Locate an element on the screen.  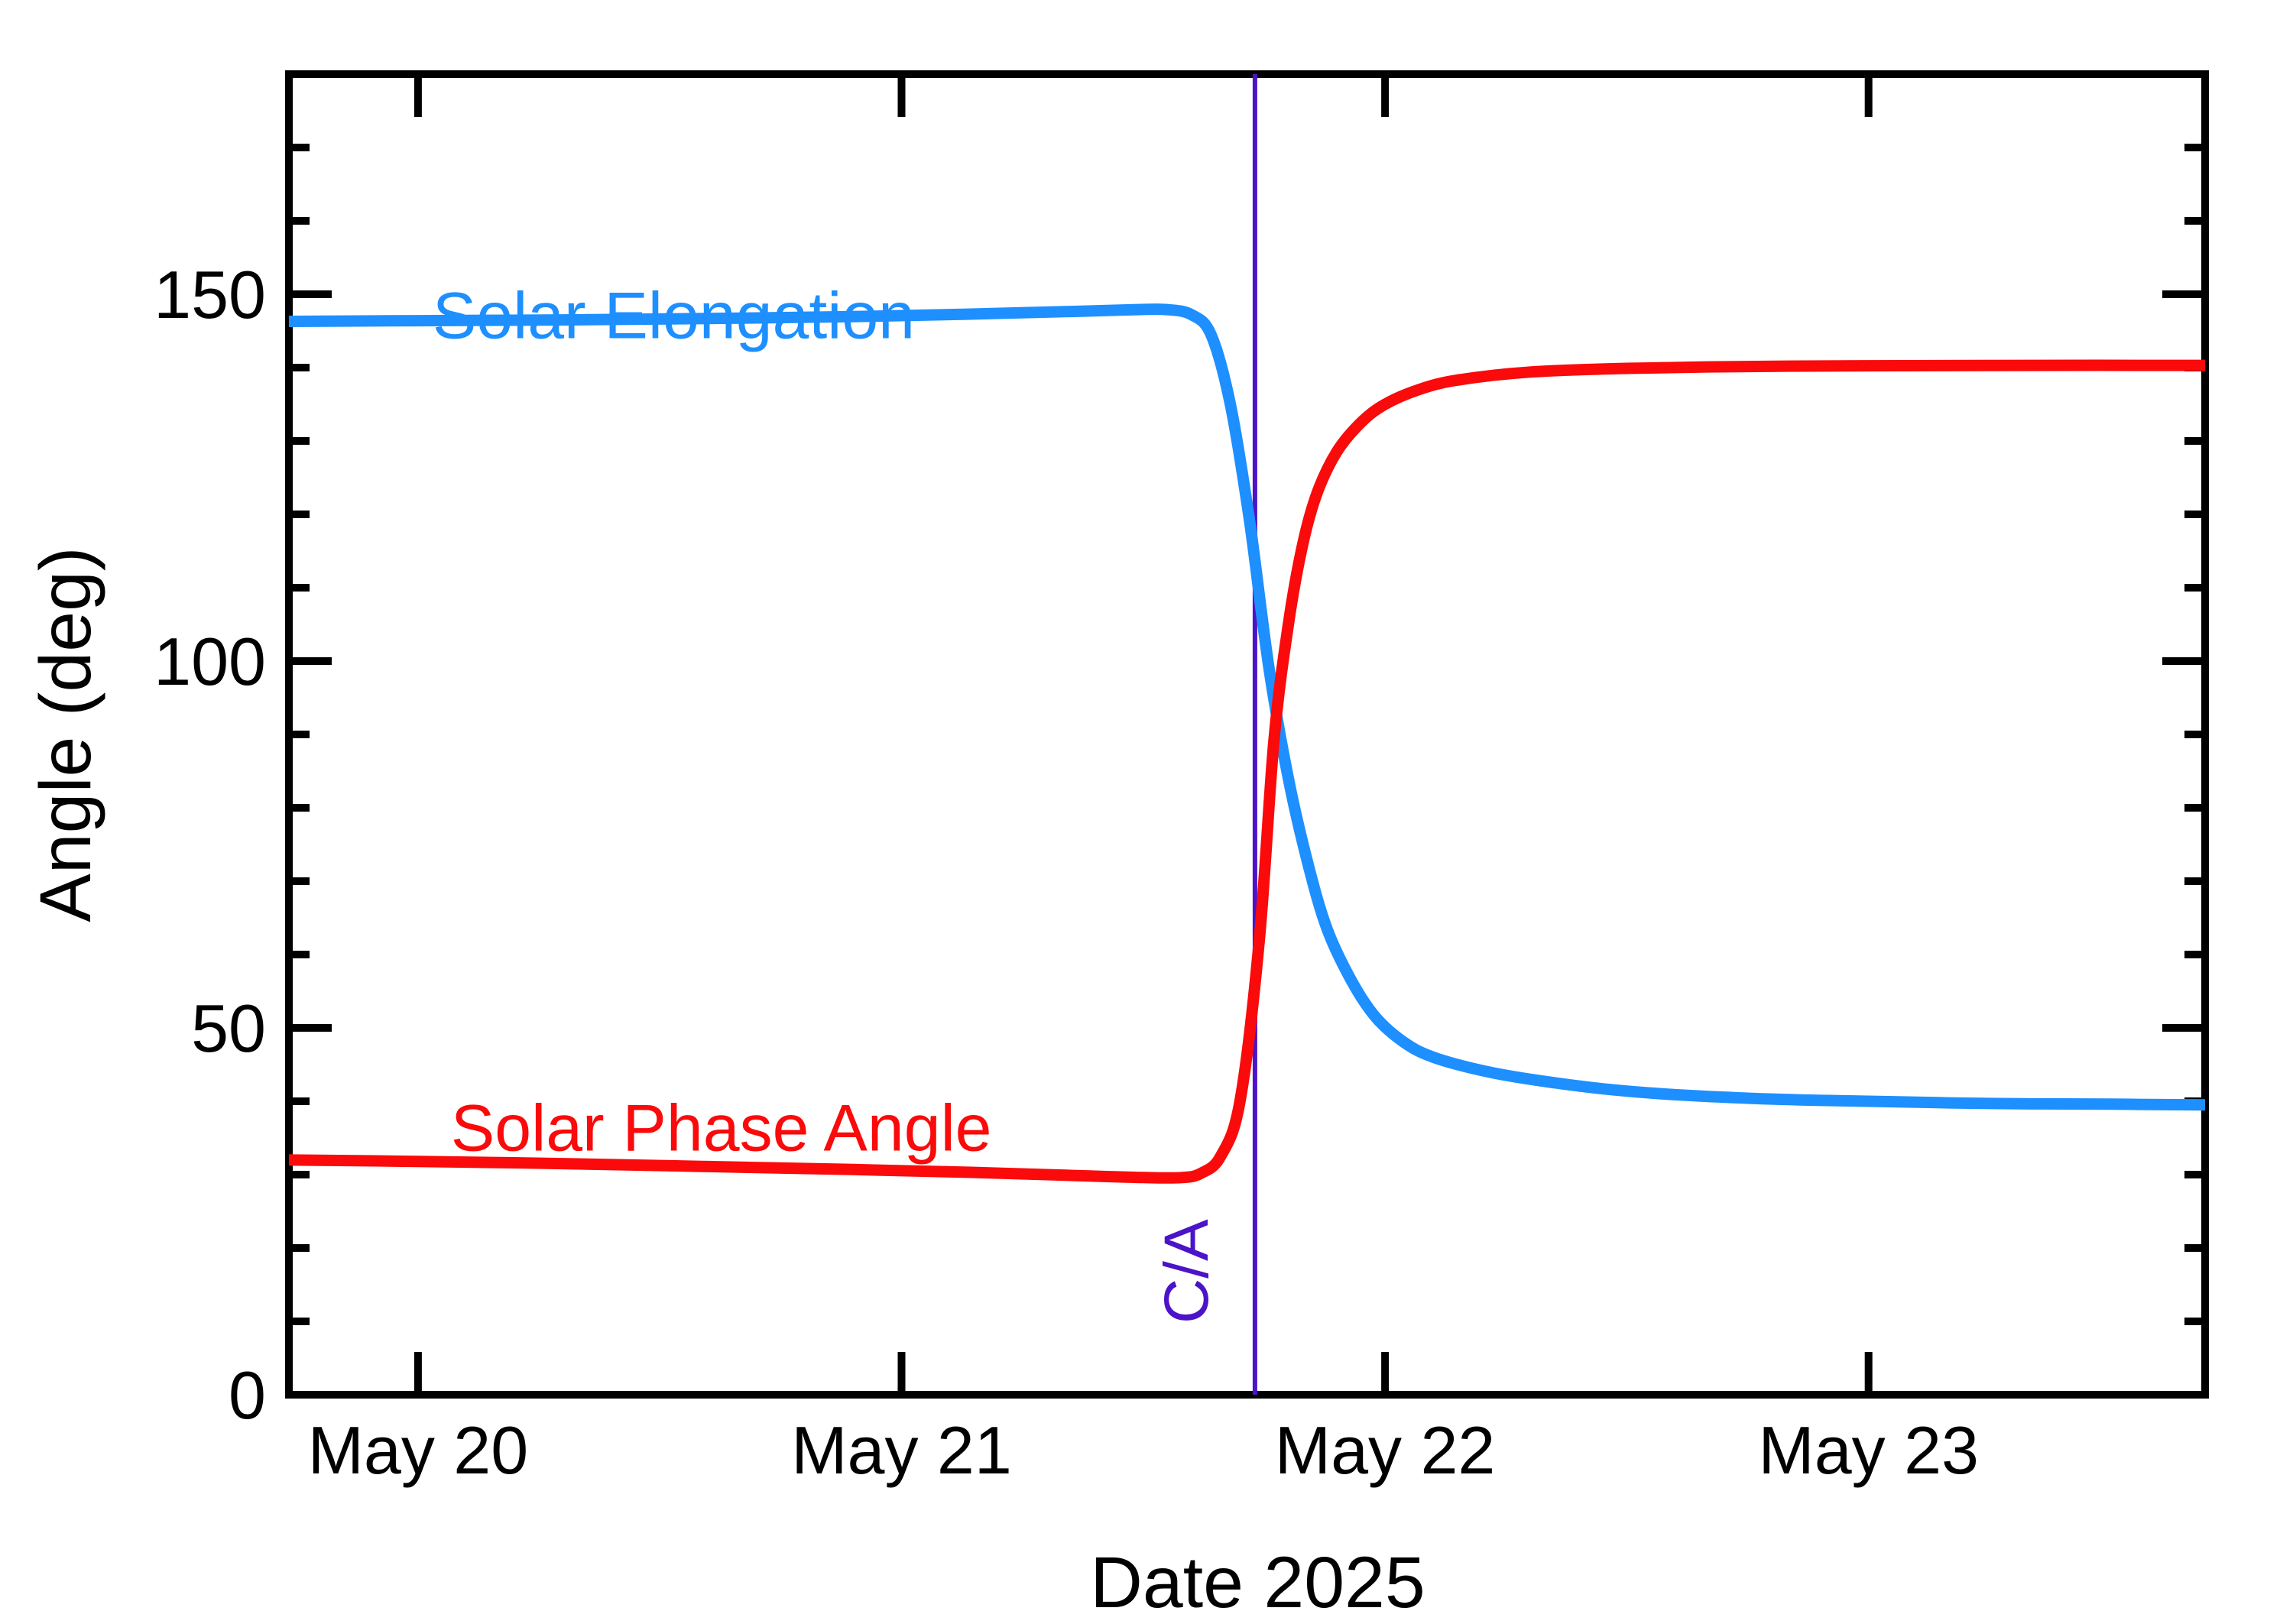
series-label-solar-elongation: Solar Elongation is located at coordinates (674, 316).